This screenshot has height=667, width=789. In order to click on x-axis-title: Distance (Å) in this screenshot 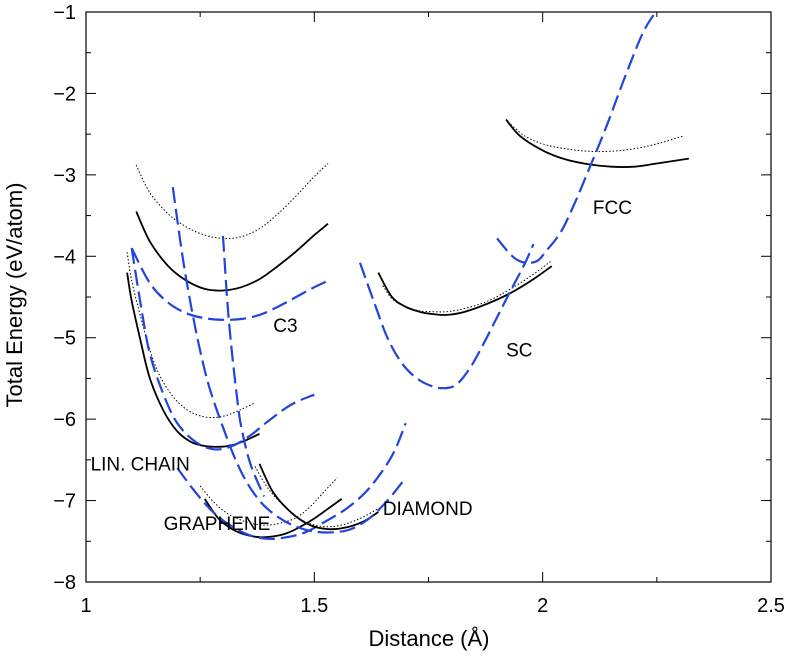, I will do `click(428, 638)`.